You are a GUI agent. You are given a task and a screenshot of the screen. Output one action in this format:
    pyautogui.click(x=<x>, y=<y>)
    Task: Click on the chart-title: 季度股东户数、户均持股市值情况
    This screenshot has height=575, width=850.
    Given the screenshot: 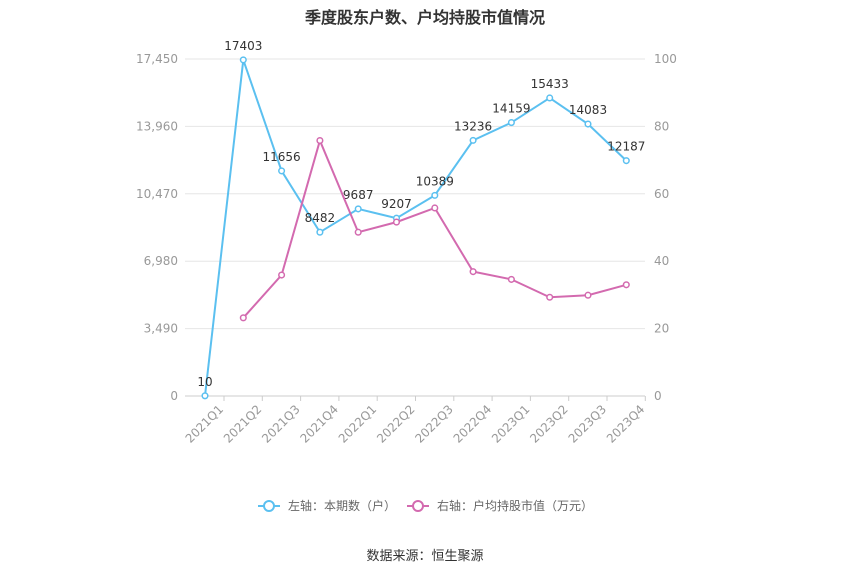 What is the action you would take?
    pyautogui.click(x=424, y=17)
    